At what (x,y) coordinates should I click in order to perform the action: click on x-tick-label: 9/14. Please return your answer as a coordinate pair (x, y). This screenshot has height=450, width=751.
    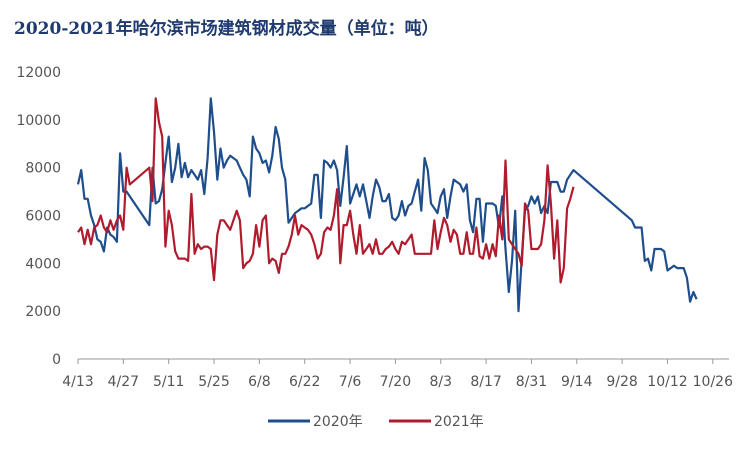
    Looking at the image, I should click on (577, 382).